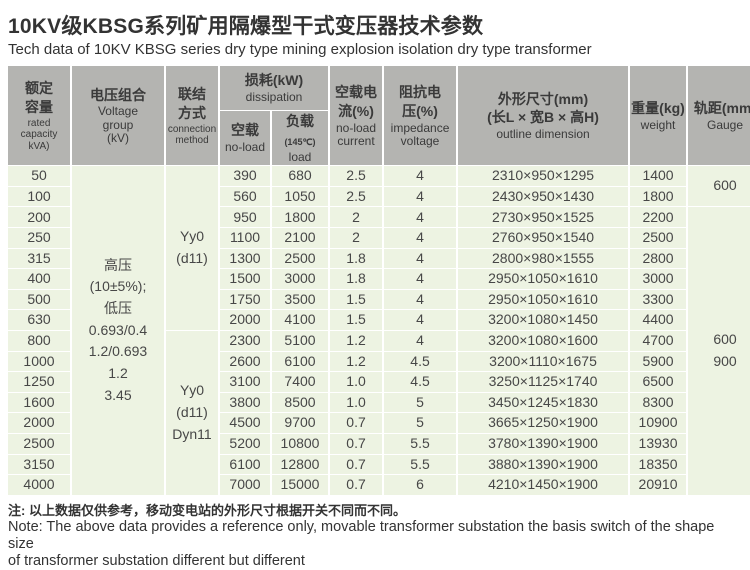 Image resolution: width=750 pixels, height=570 pixels. Describe the element at coordinates (420, 443) in the screenshot. I see `cell-impedance-voltage: 5.5` at that location.